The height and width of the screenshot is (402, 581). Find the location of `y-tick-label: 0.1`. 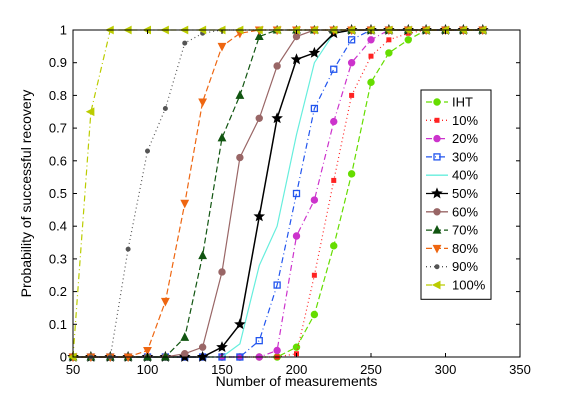

y-tick-label: 0.1 is located at coordinates (58, 324).